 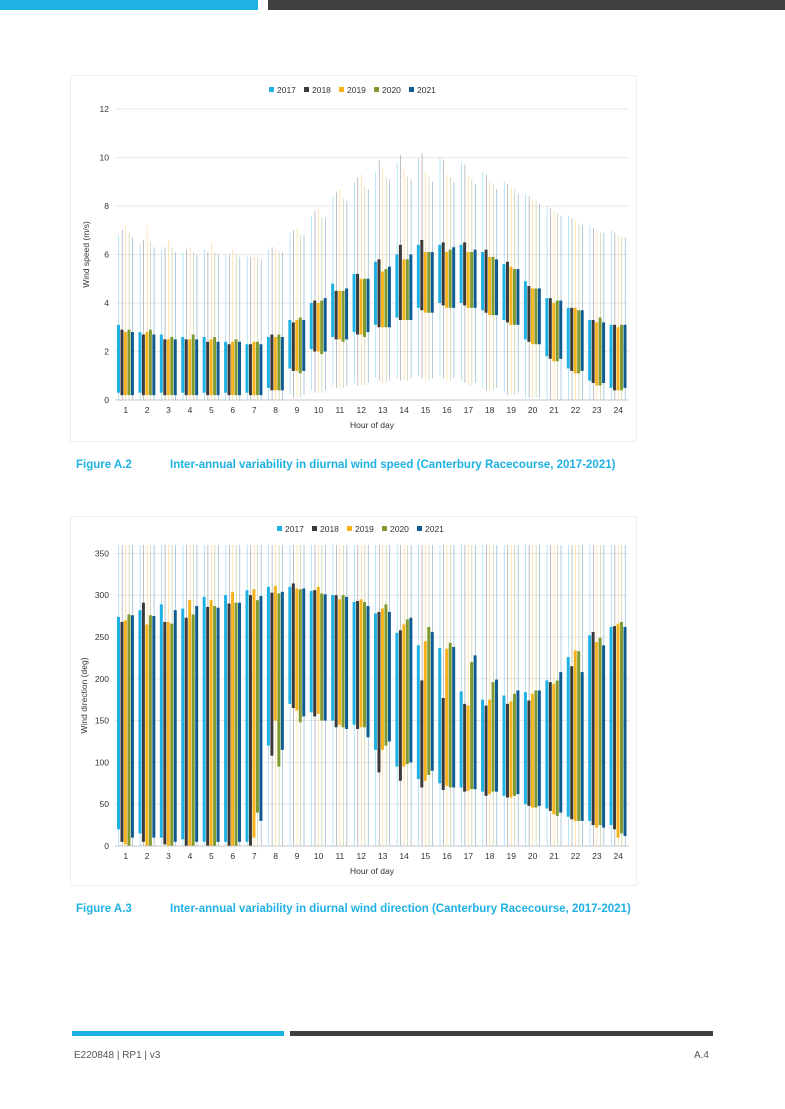 I want to click on x-tick-label: 5, so click(x=211, y=856).